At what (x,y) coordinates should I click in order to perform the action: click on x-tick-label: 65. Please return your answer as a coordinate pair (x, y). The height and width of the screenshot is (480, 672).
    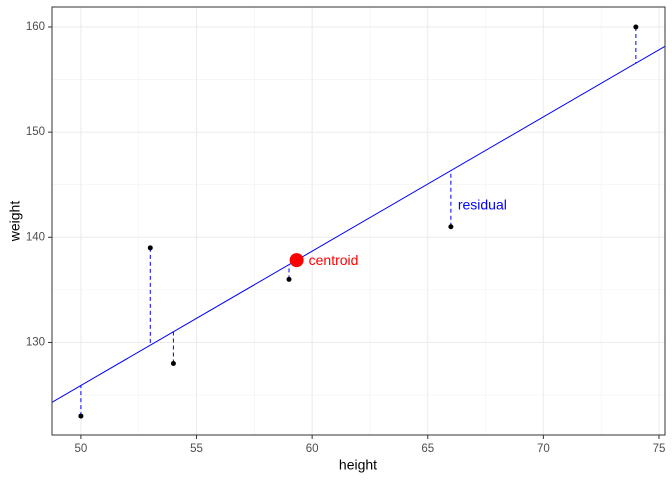
    Looking at the image, I should click on (427, 449).